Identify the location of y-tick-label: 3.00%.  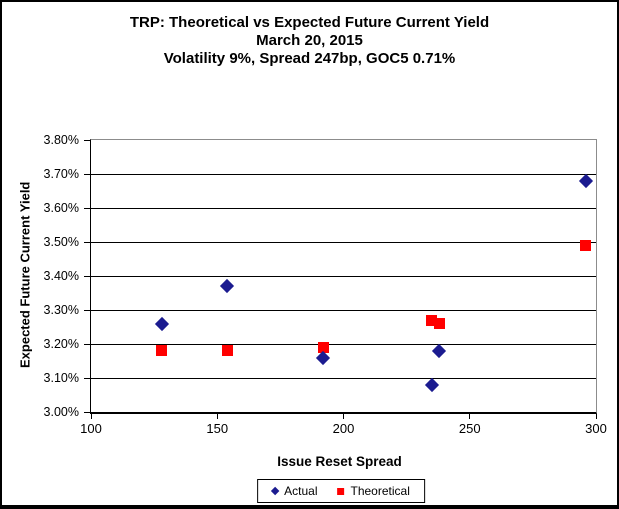
(61, 412).